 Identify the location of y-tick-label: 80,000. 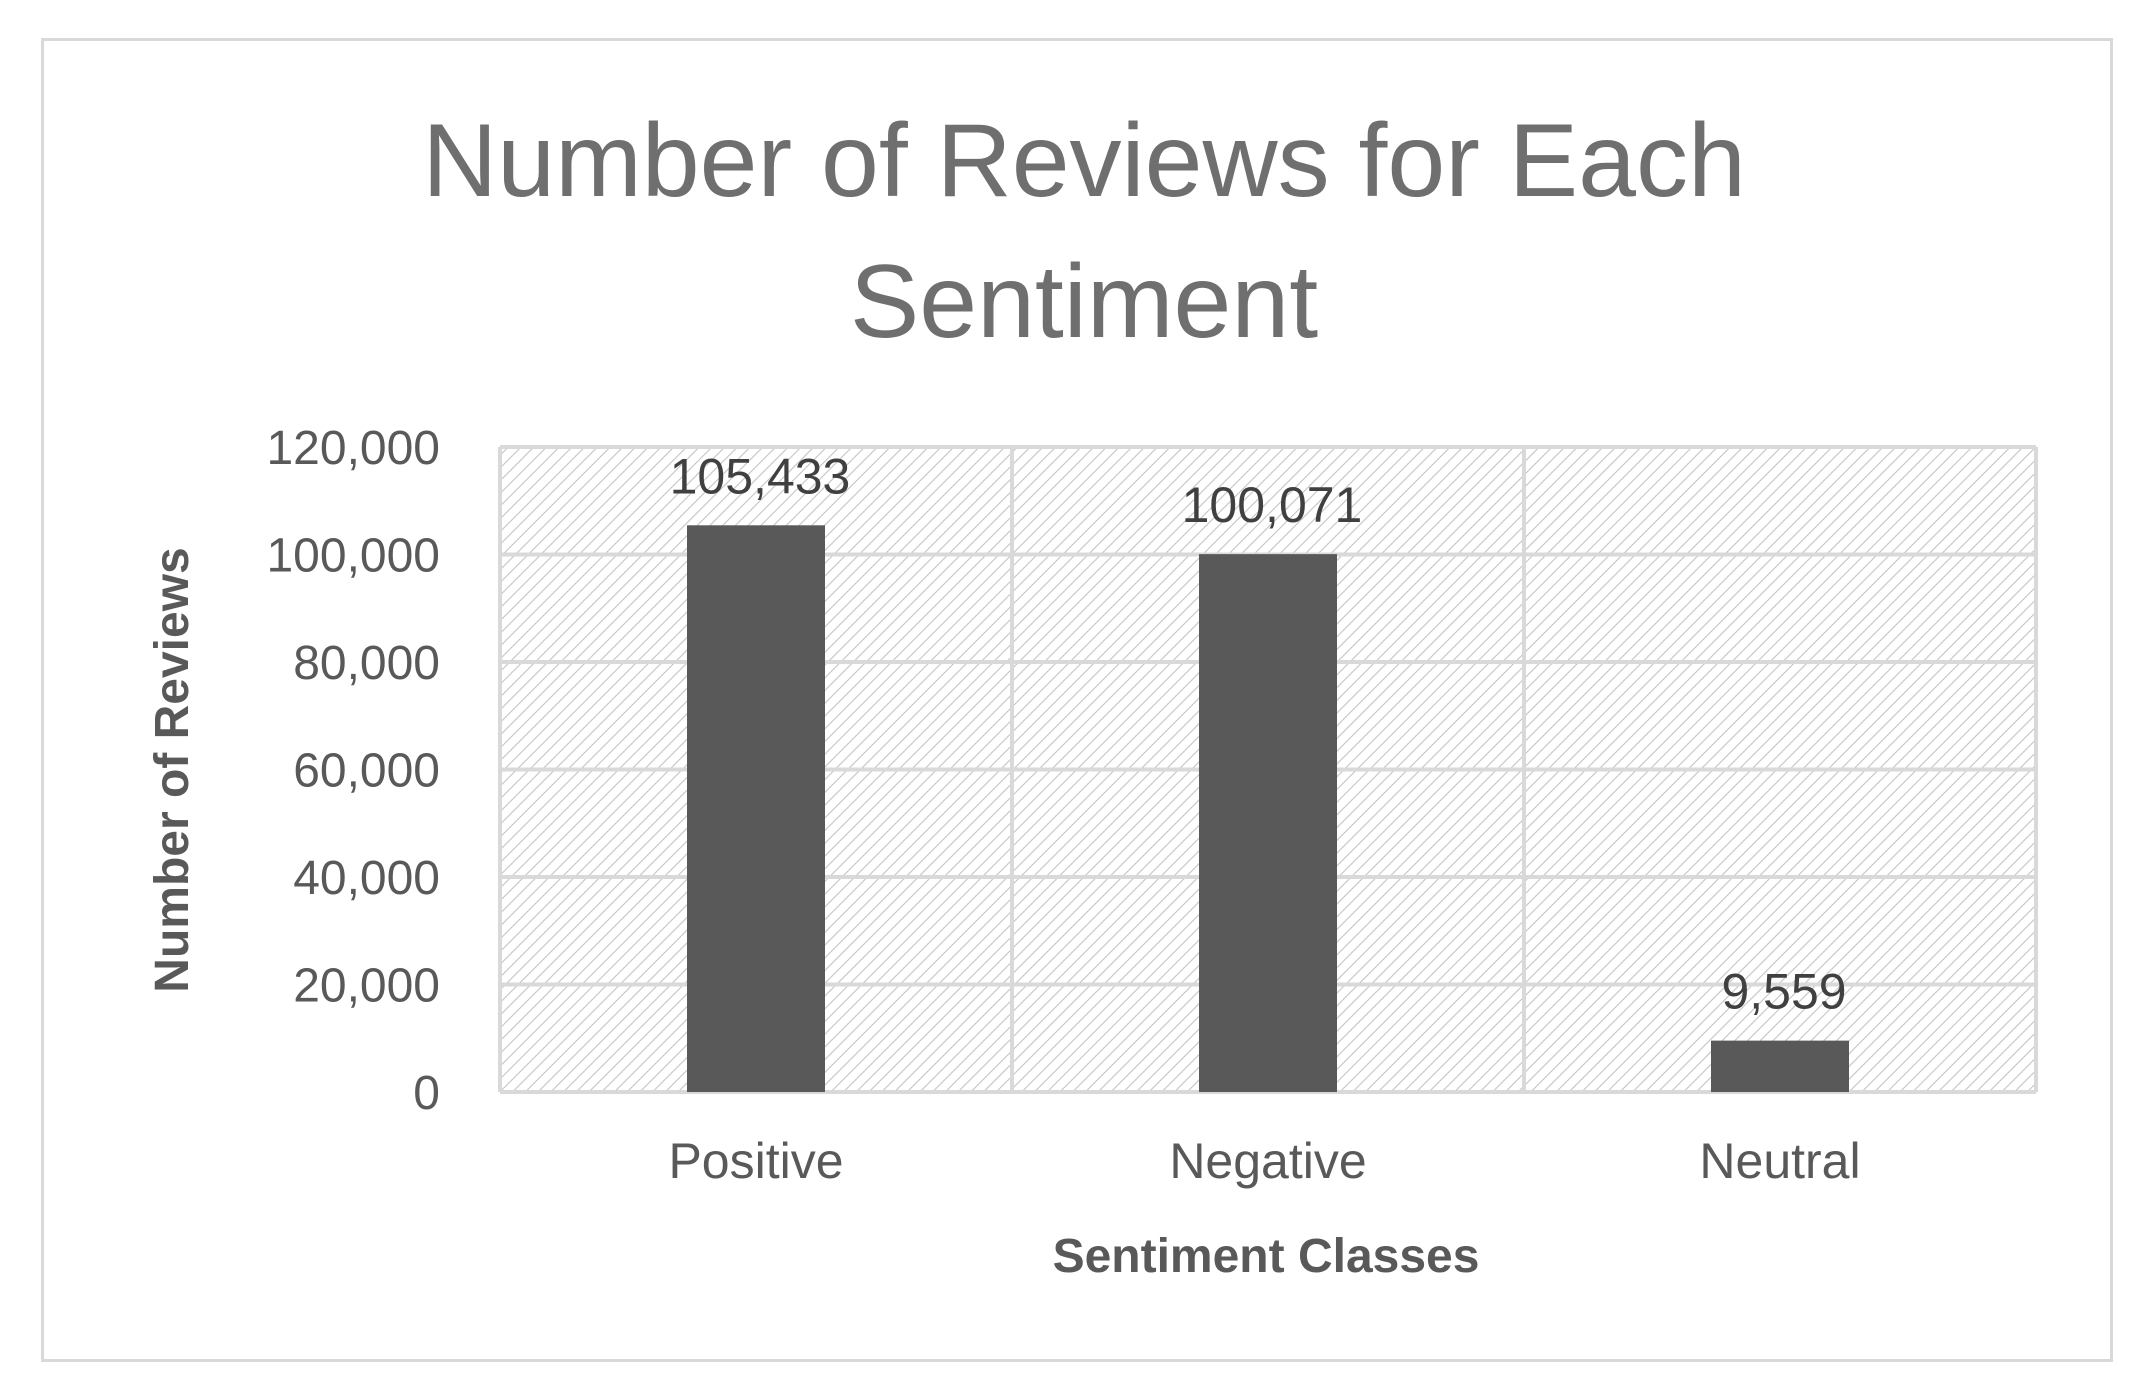
(366, 663).